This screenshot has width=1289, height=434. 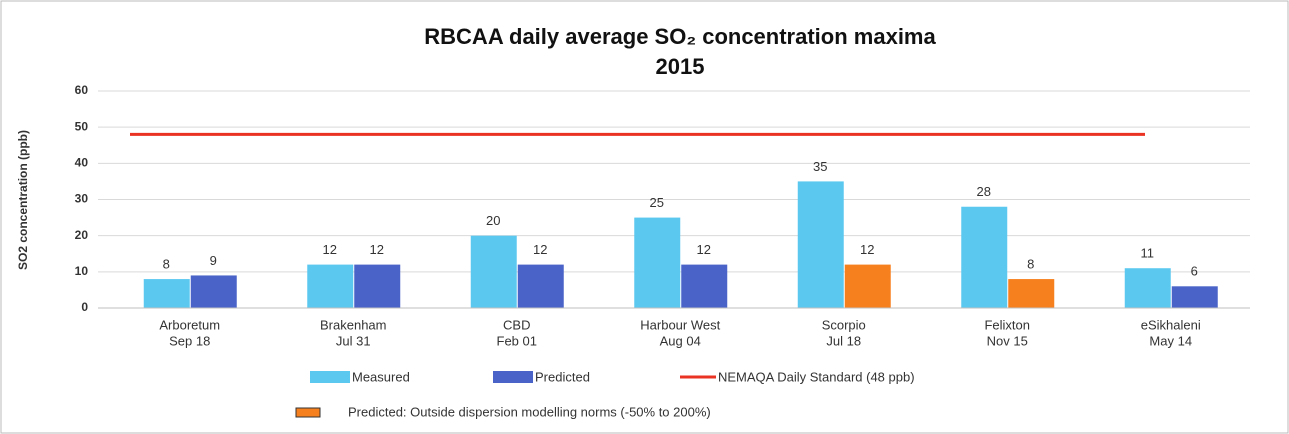 What do you see at coordinates (82, 199) in the screenshot?
I see `y-tick-label: 30` at bounding box center [82, 199].